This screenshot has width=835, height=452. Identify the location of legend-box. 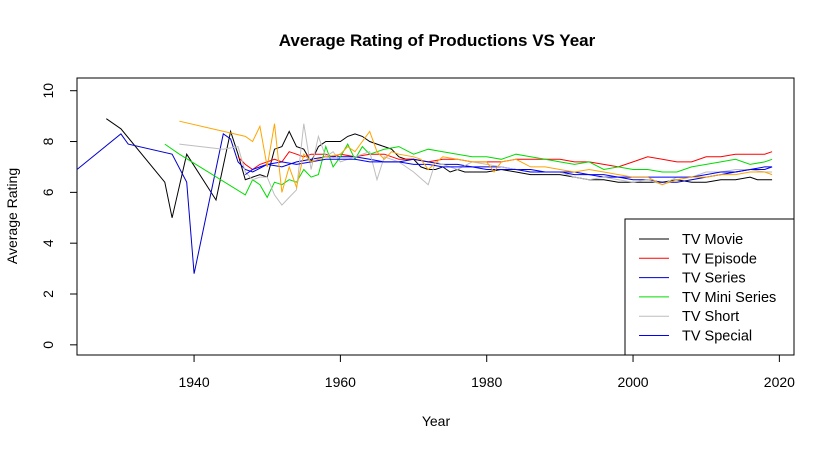
(709, 287).